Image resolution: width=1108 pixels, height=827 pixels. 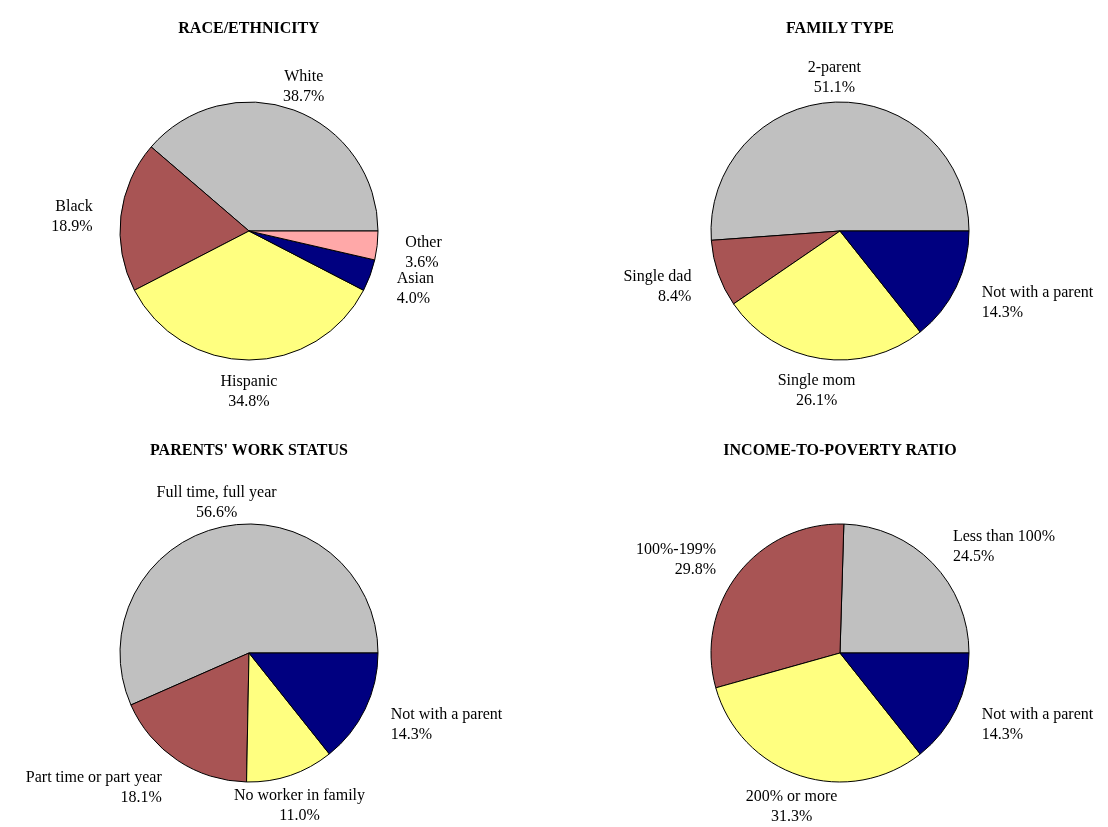 What do you see at coordinates (249, 401) in the screenshot?
I see `data-label: 34.8%` at bounding box center [249, 401].